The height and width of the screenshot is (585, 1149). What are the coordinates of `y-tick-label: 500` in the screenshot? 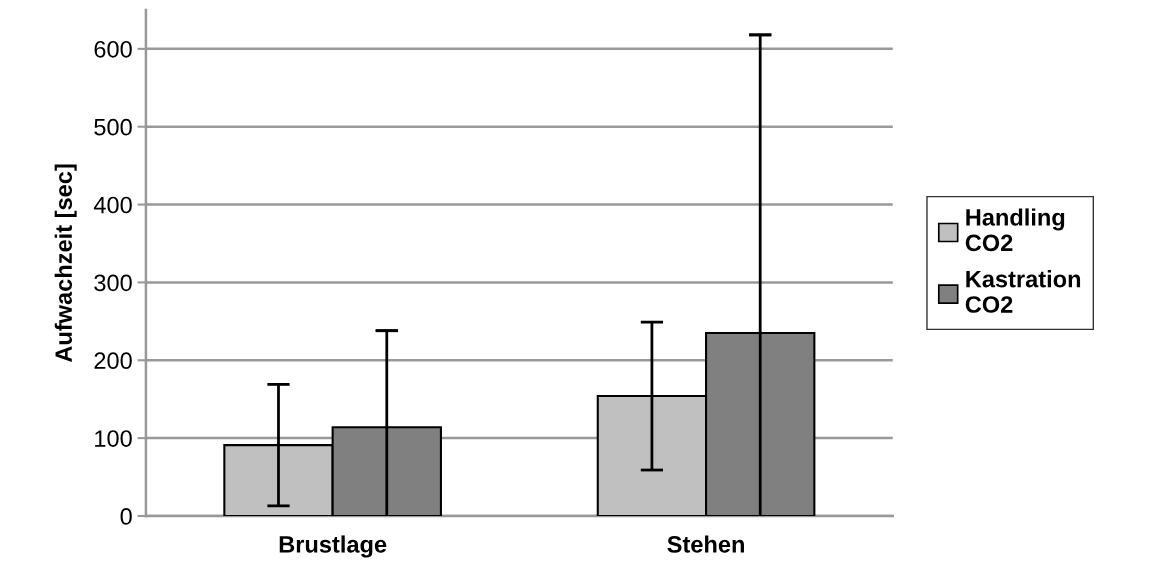 It's located at (113, 127).